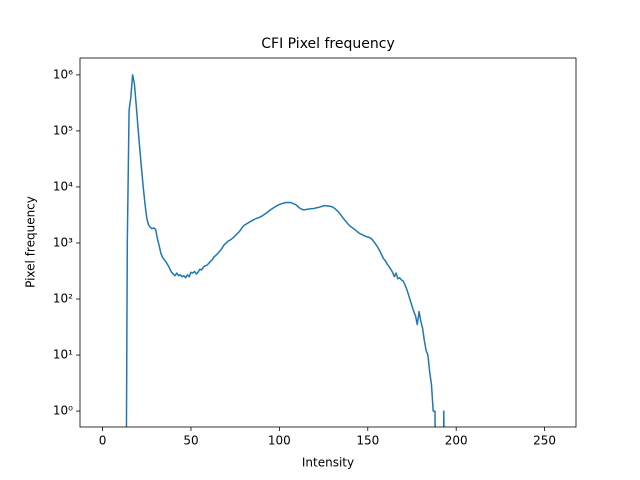  What do you see at coordinates (544, 441) in the screenshot?
I see `x-tick-label: 250` at bounding box center [544, 441].